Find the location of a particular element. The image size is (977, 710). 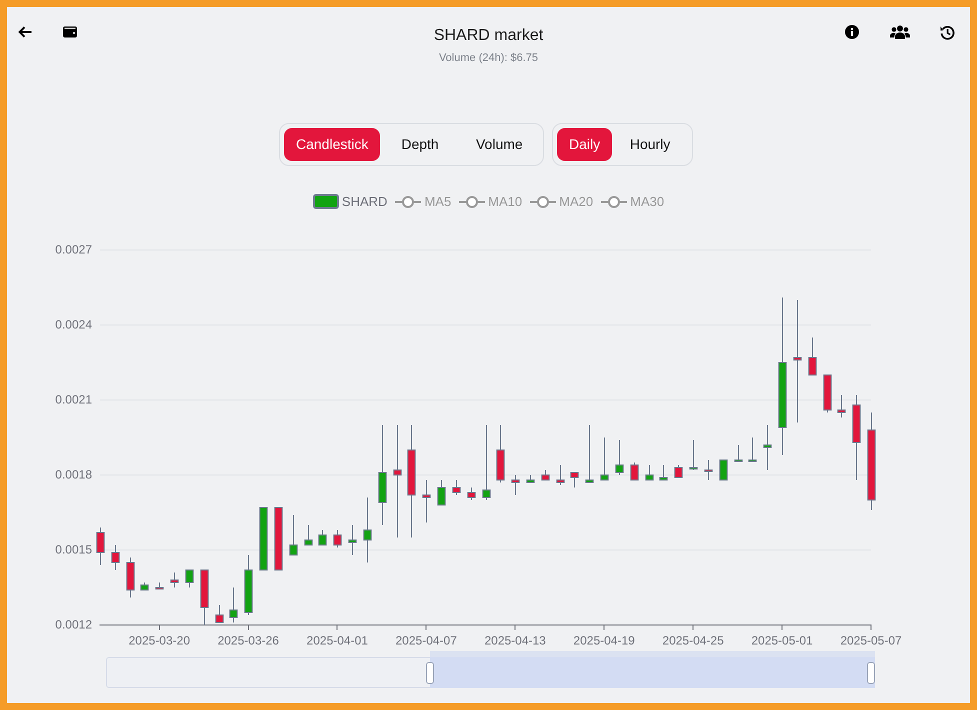

chart-title: SHARD market is located at coordinates (488, 36).